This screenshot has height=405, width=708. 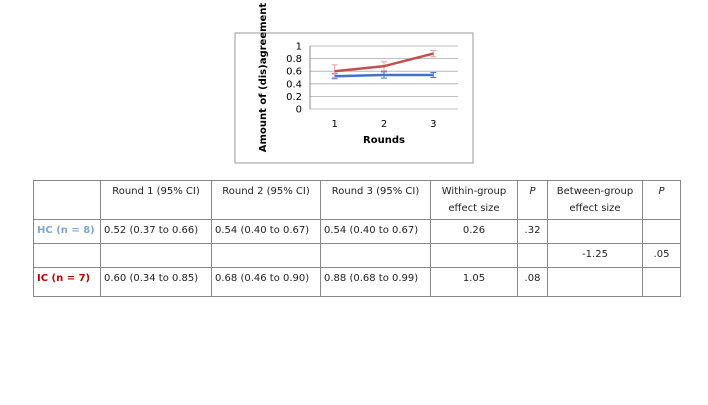 I want to click on y-tick-label: 0, so click(x=299, y=110).